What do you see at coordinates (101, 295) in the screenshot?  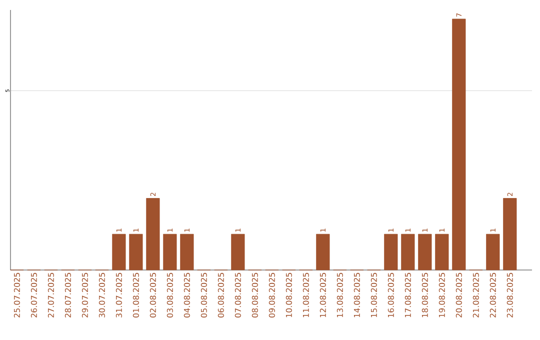 I see `x-tick-label: 30.07.2025` at bounding box center [101, 295].